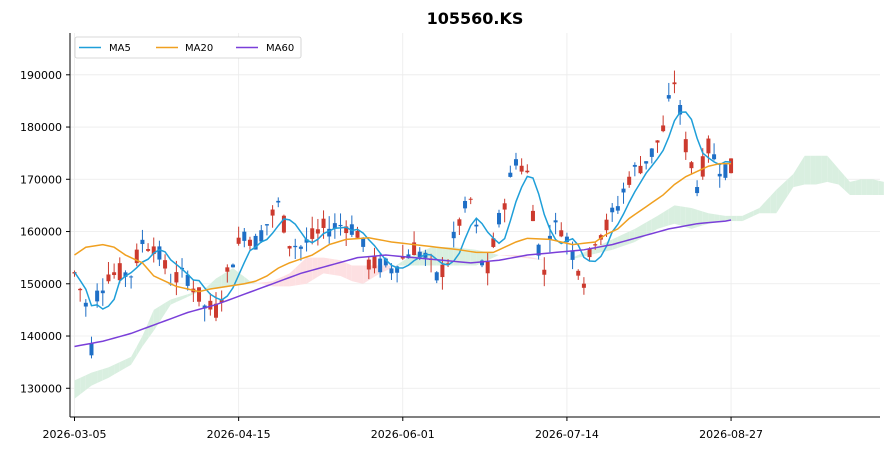 This screenshot has width=891, height=451. What do you see at coordinates (41, 232) in the screenshot?
I see `y-tick-label: 160000` at bounding box center [41, 232].